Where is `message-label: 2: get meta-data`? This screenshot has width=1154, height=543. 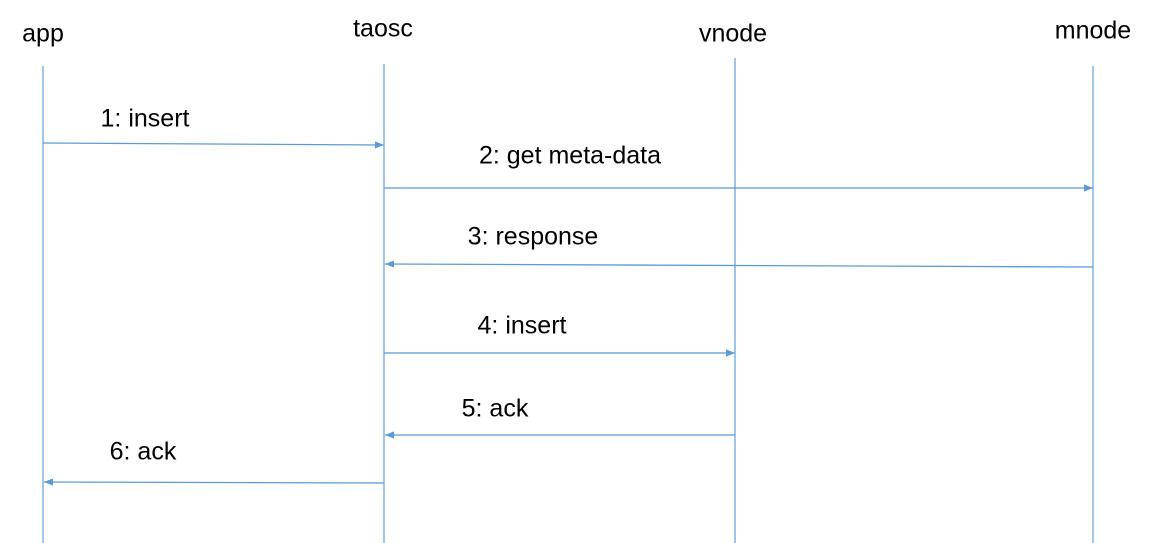 message-label: 2: get meta-data is located at coordinates (570, 156).